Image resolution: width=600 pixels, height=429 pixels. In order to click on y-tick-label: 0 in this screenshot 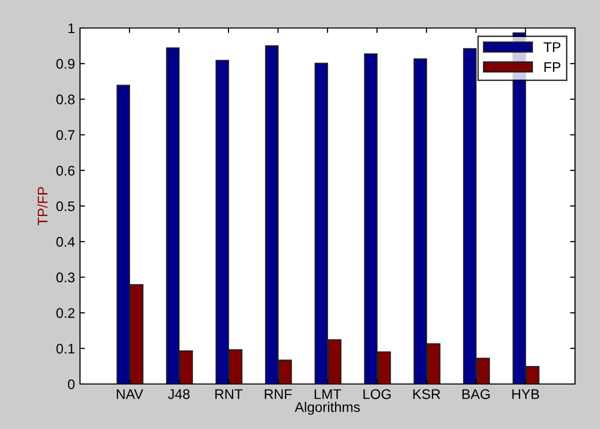, I will do `click(71, 384)`.